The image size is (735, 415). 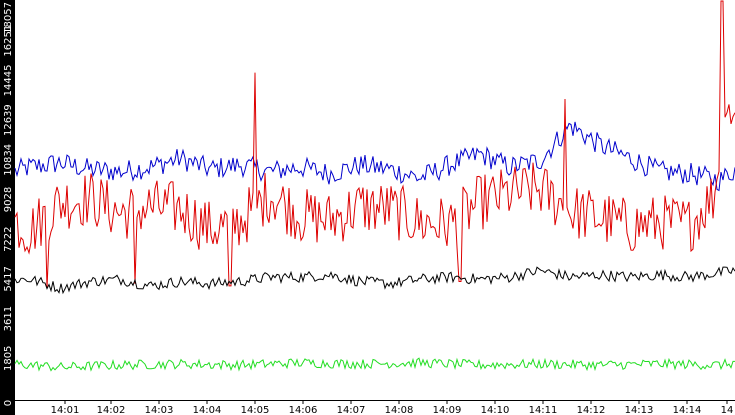 I want to click on x-tick-label: 14:07, so click(x=351, y=410).